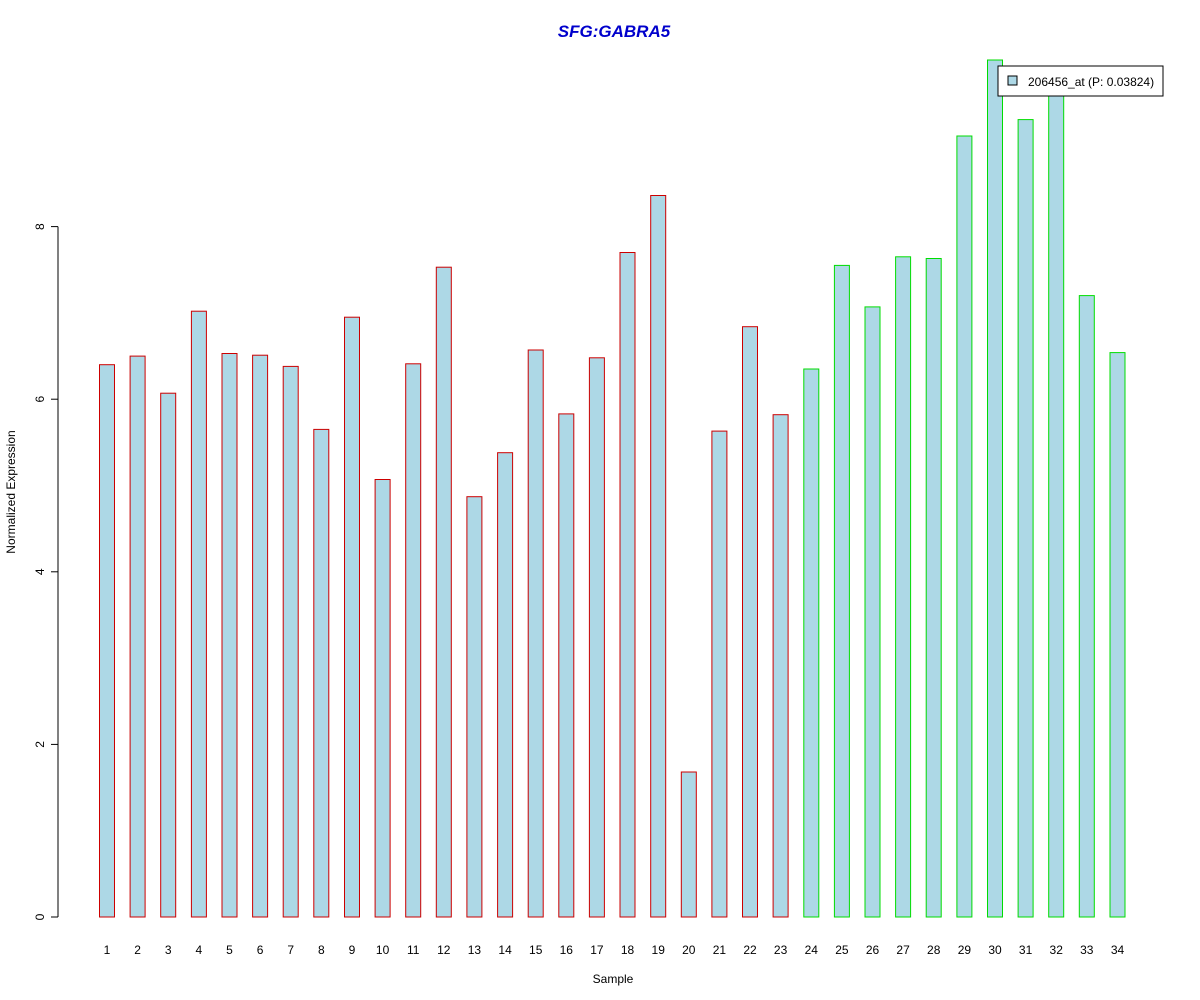  Describe the element at coordinates (842, 950) in the screenshot. I see `x-tick-label: 25` at that location.